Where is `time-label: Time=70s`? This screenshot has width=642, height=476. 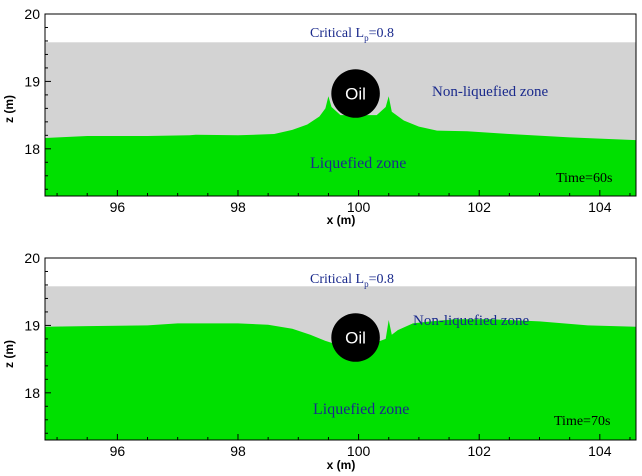 time-label: Time=70s is located at coordinates (582, 421).